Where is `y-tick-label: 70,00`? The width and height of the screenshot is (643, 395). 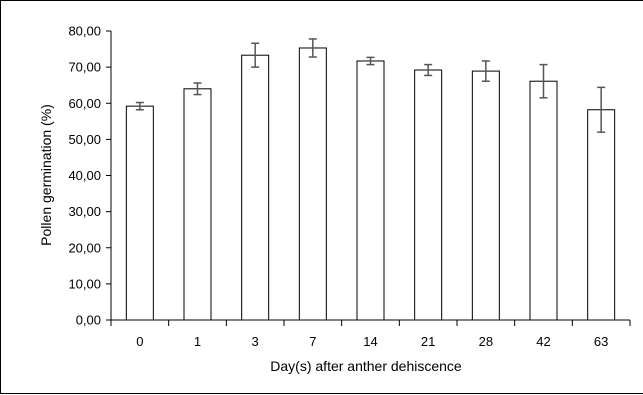 y-tick-label: 70,00 is located at coordinates (84, 67).